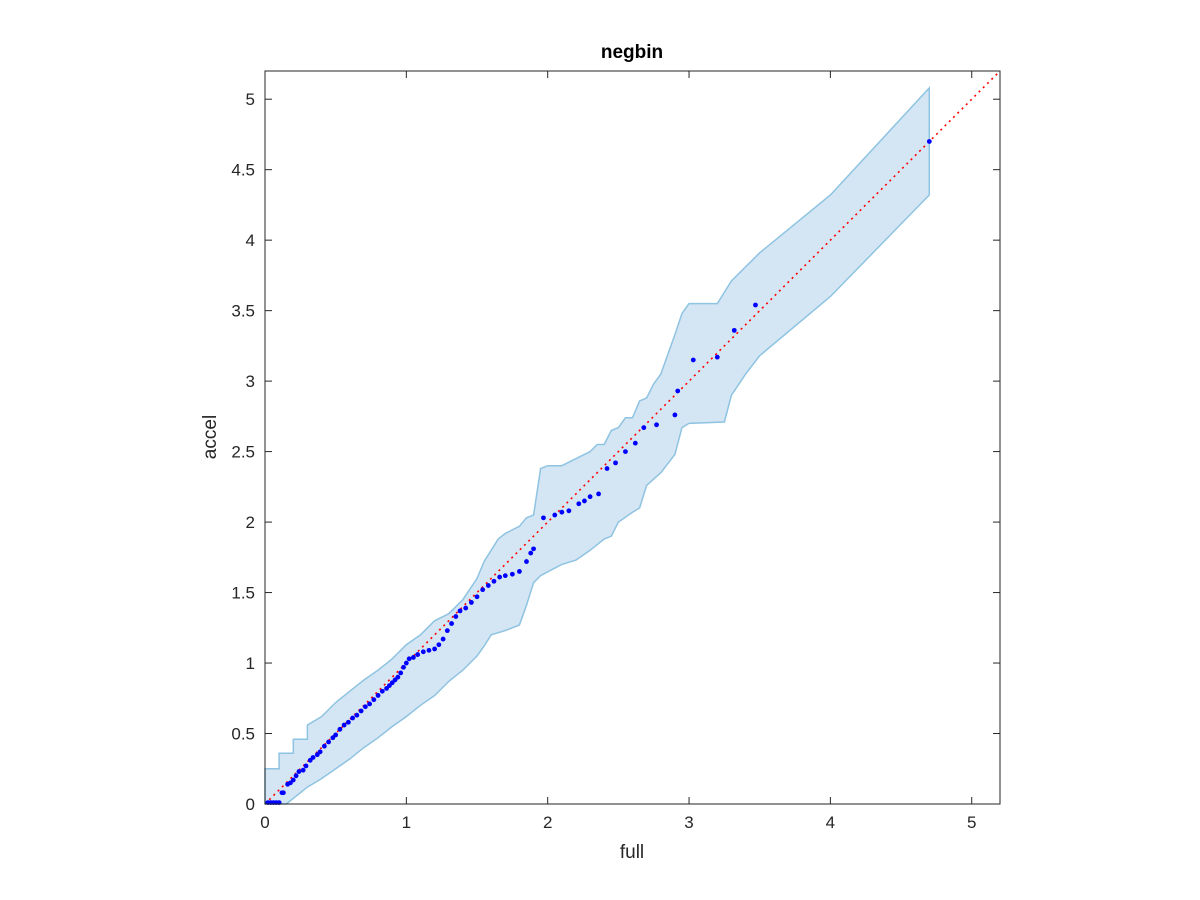  I want to click on y-tick-label: 0, so click(250, 804).